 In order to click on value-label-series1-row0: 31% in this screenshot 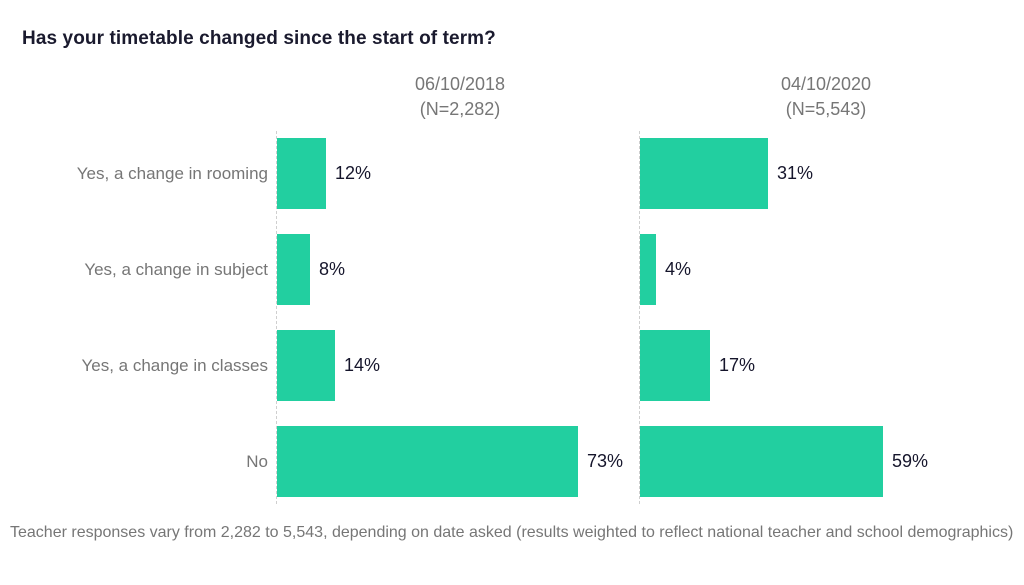, I will do `click(795, 173)`.